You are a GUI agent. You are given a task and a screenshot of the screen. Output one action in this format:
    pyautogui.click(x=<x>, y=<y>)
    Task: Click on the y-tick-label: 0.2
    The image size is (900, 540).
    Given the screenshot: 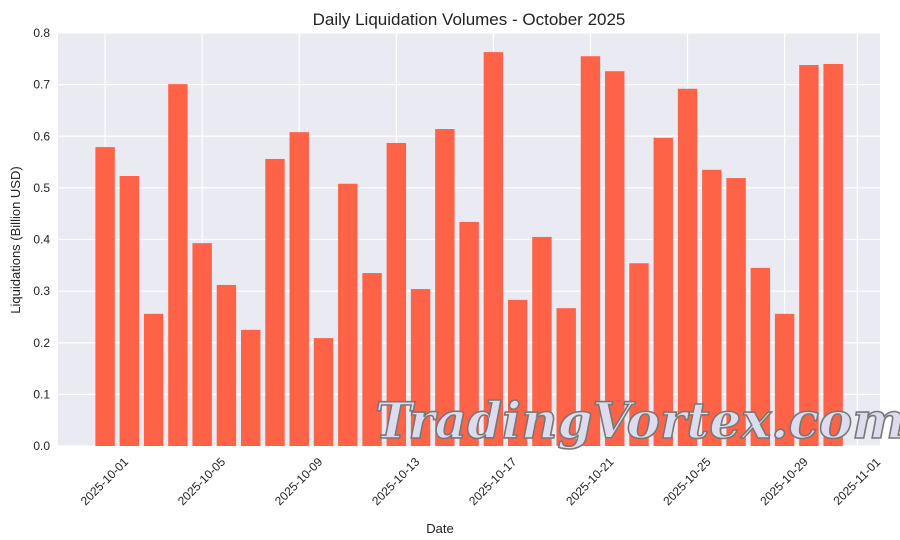 What is the action you would take?
    pyautogui.click(x=41, y=343)
    